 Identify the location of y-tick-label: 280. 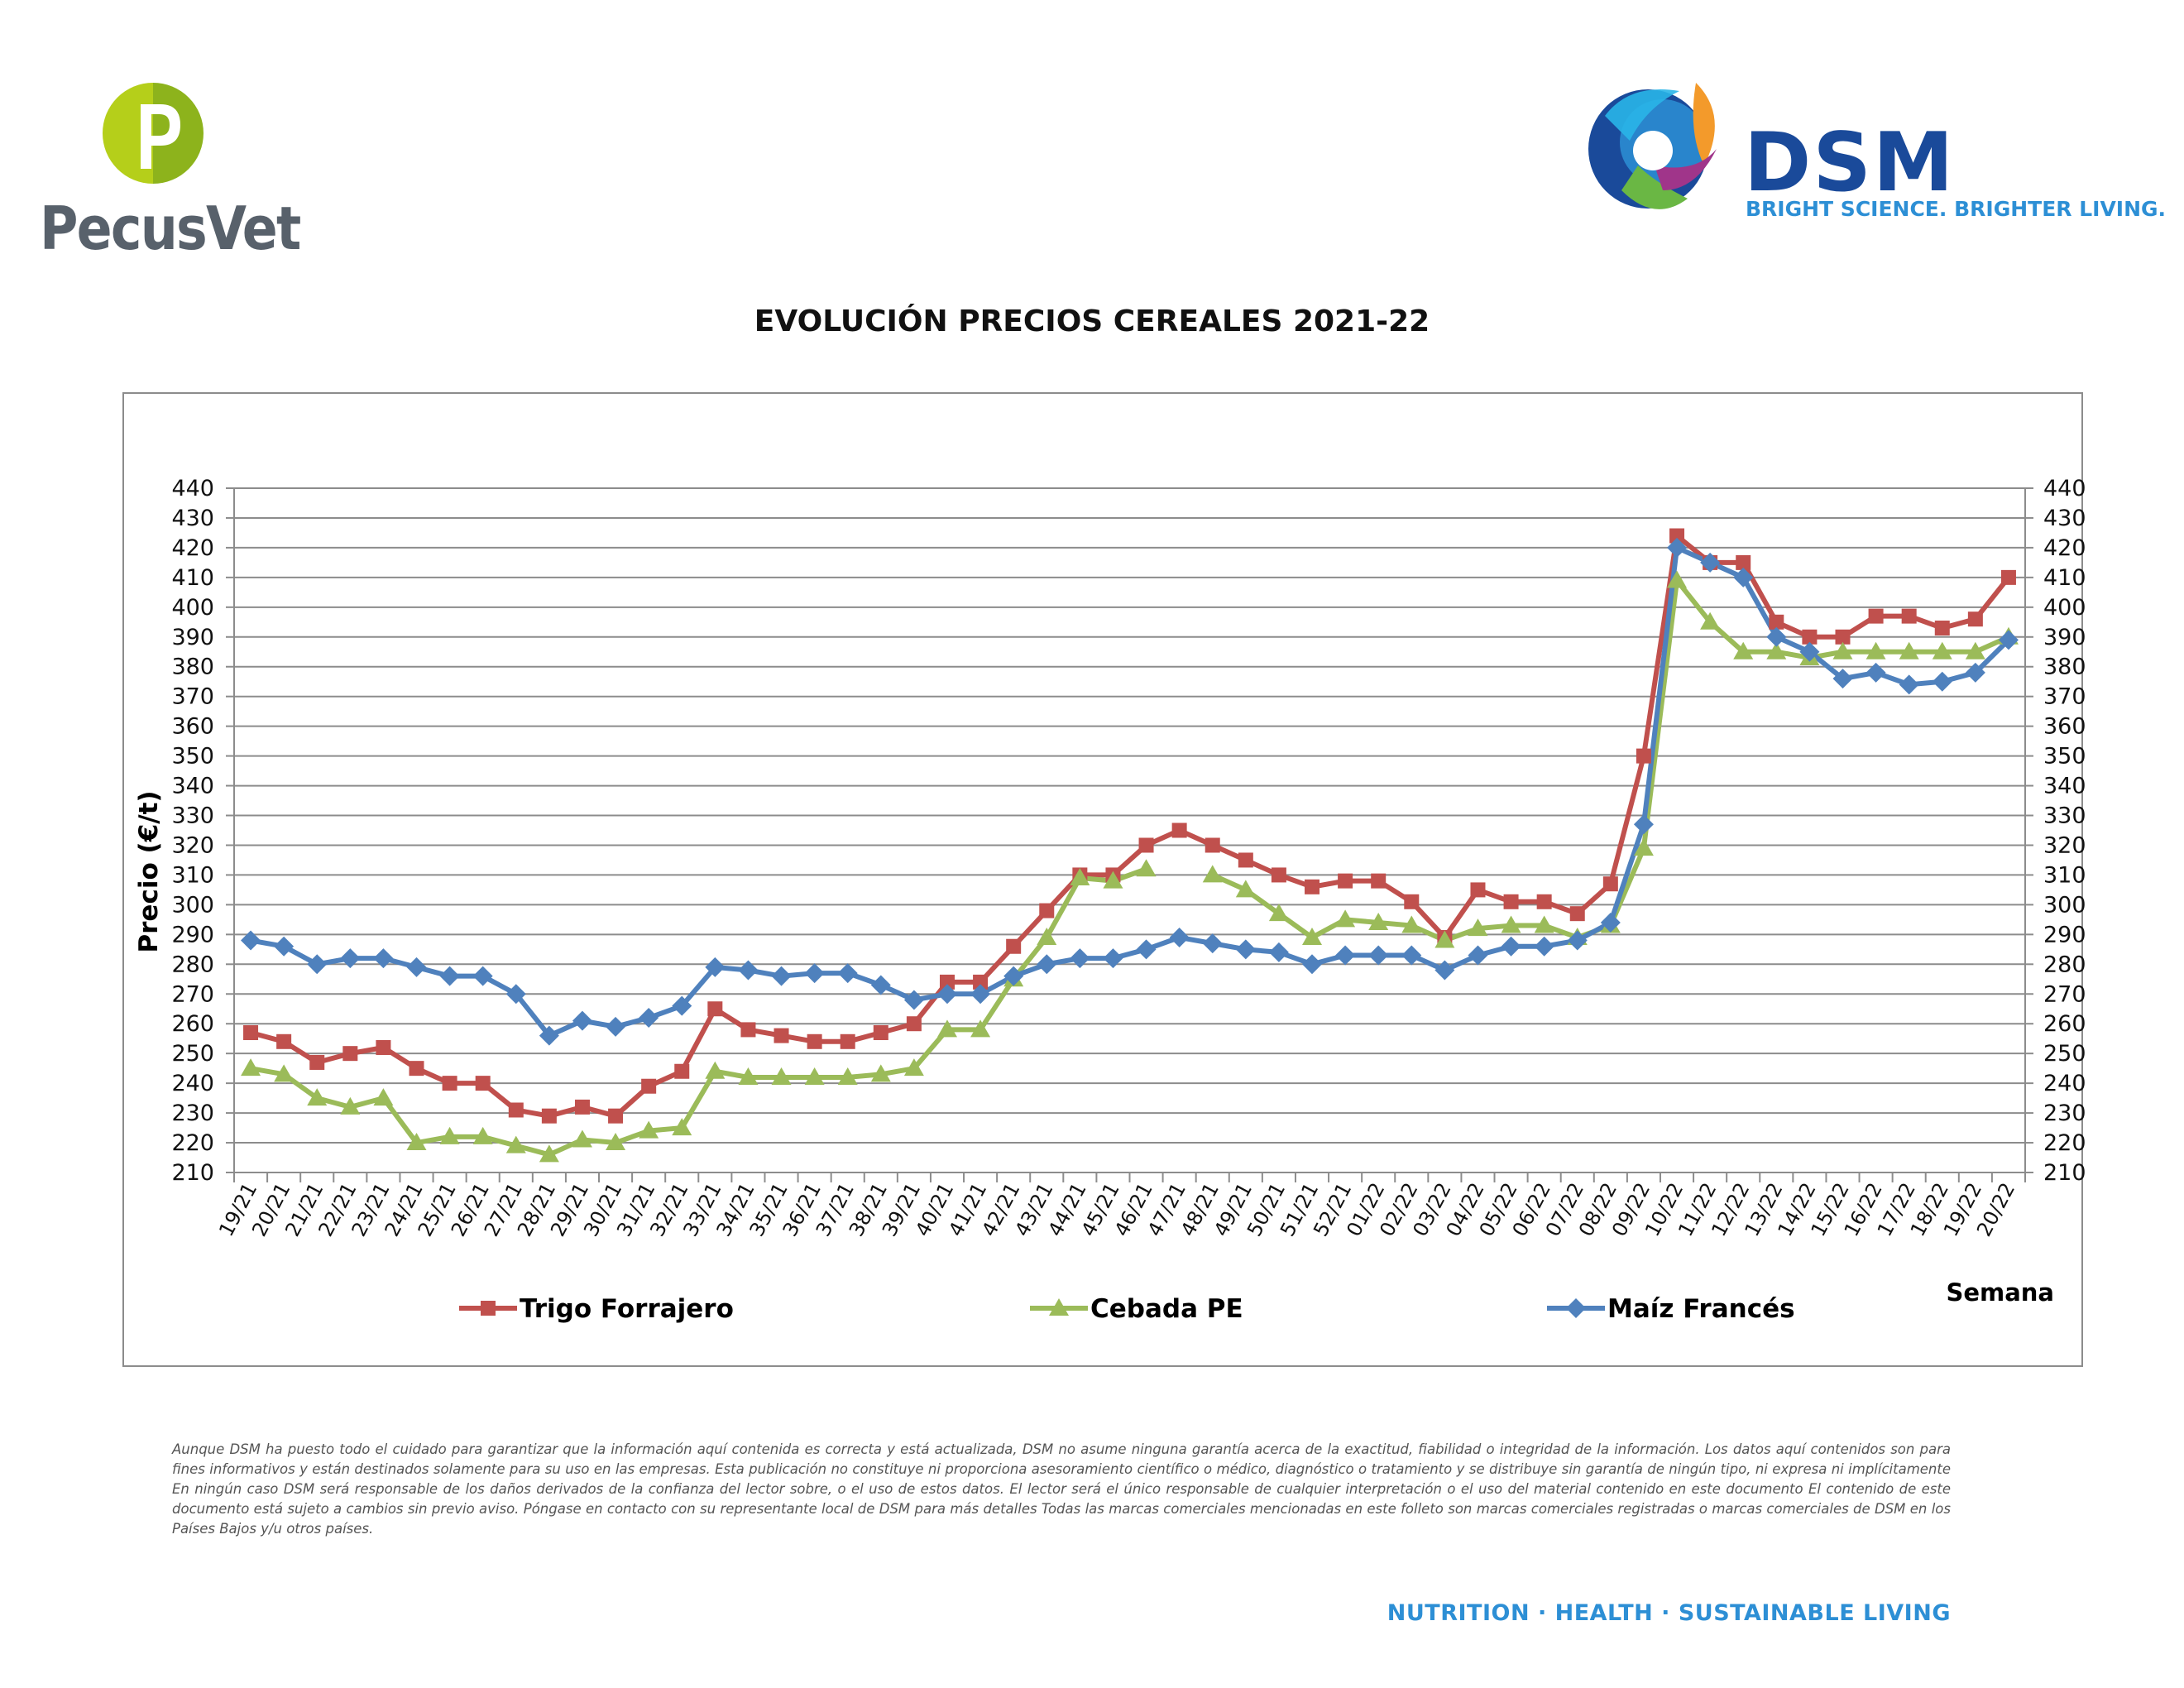
(192, 964).